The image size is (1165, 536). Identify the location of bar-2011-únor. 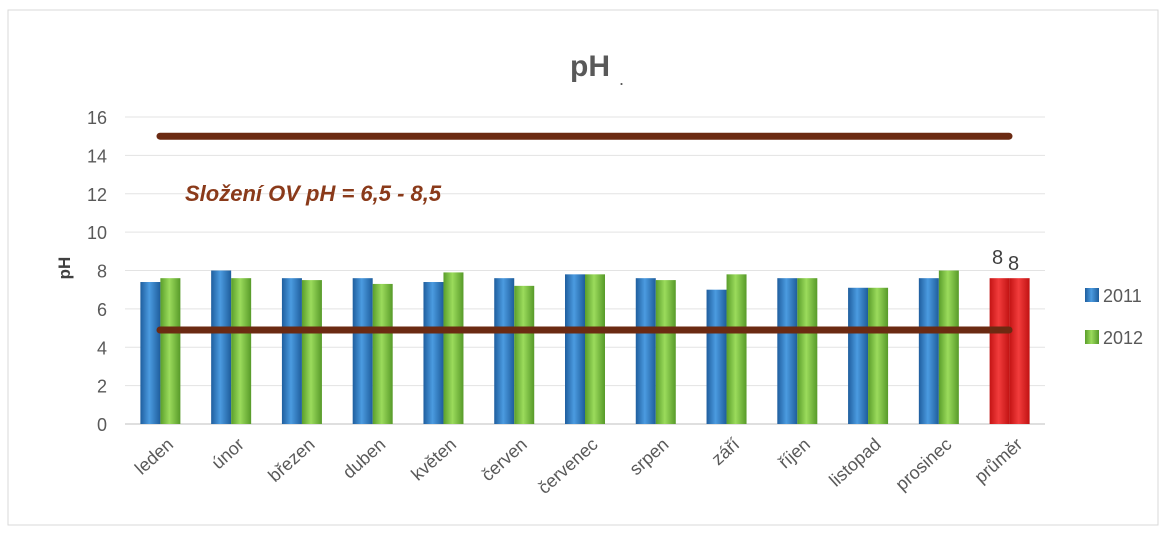
(221, 347).